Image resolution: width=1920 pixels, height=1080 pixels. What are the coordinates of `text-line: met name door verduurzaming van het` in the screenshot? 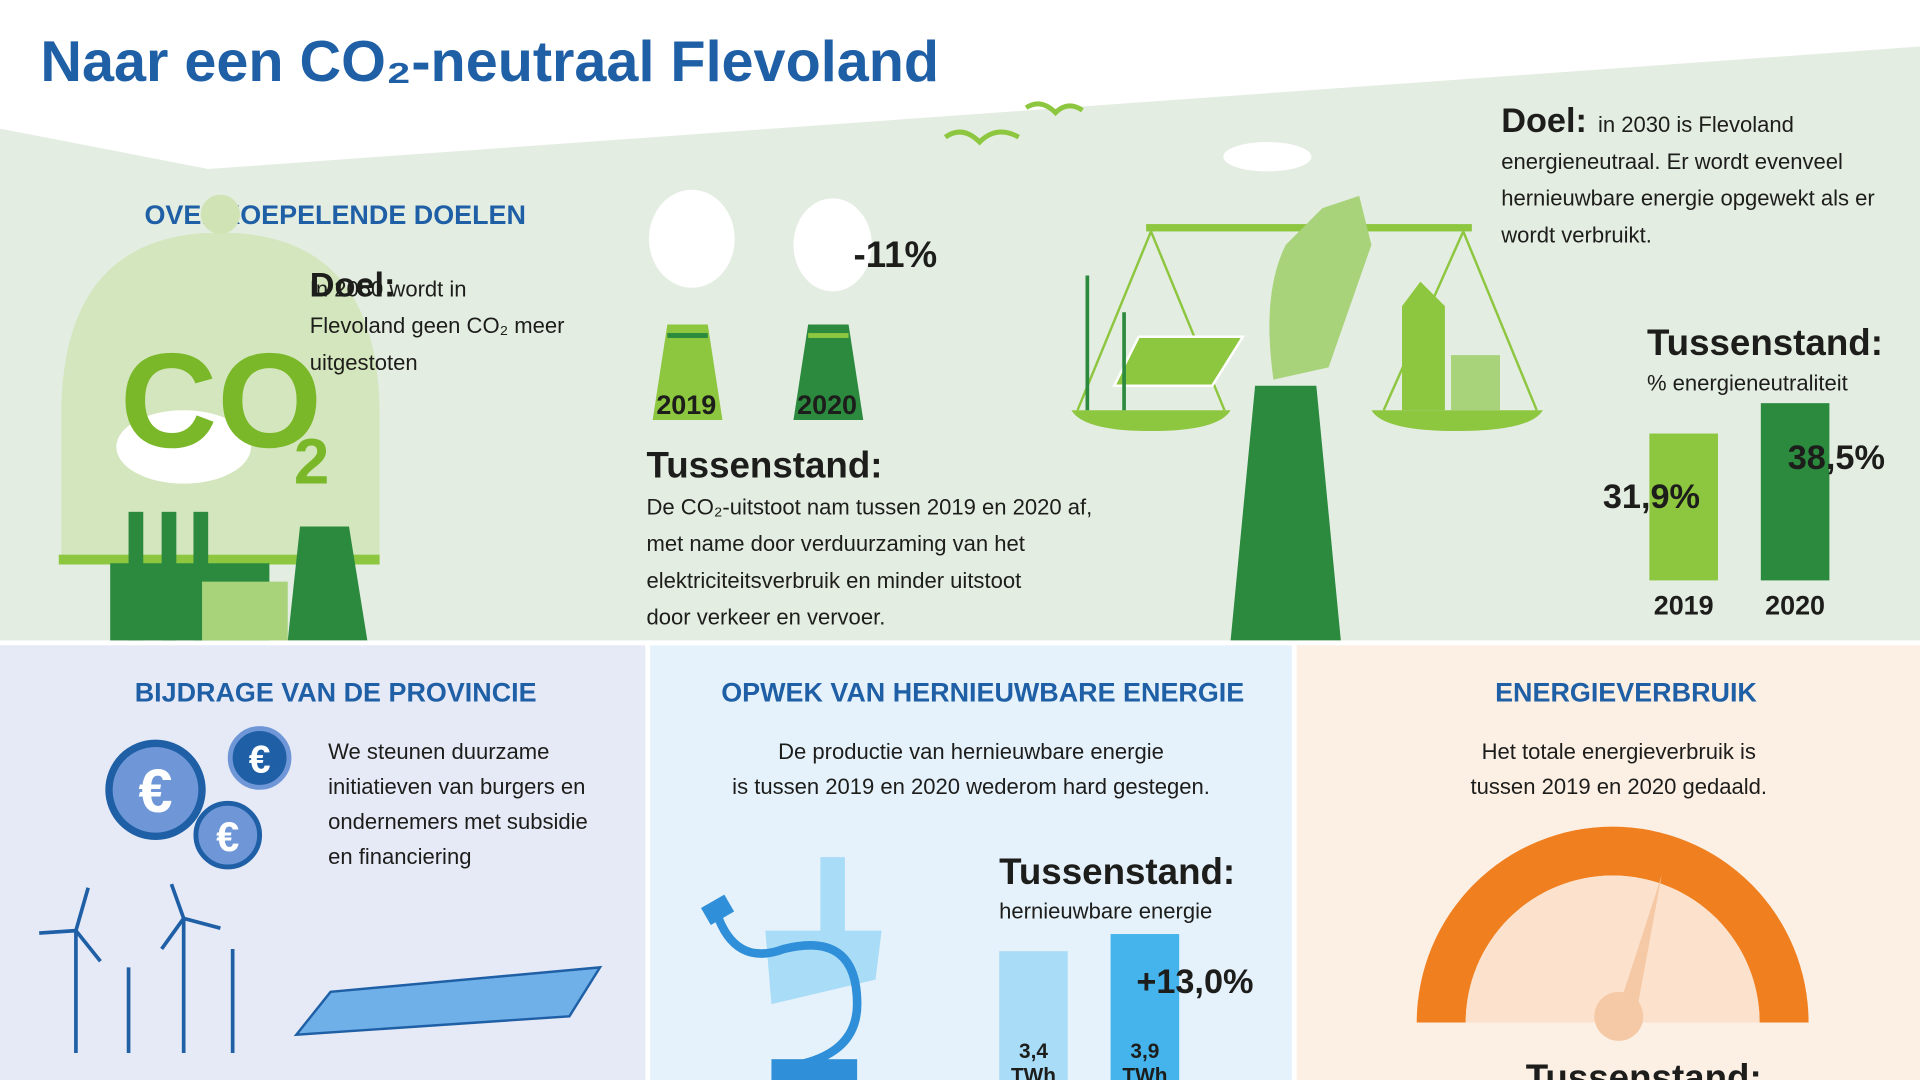 It's located at (836, 543).